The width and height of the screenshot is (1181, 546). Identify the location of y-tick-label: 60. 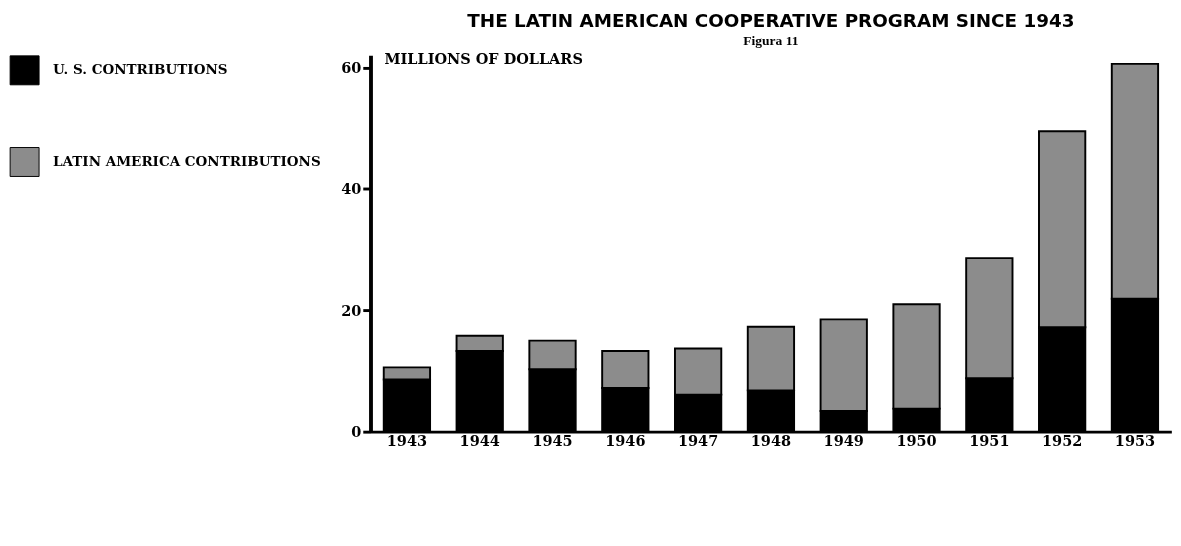
(351, 67).